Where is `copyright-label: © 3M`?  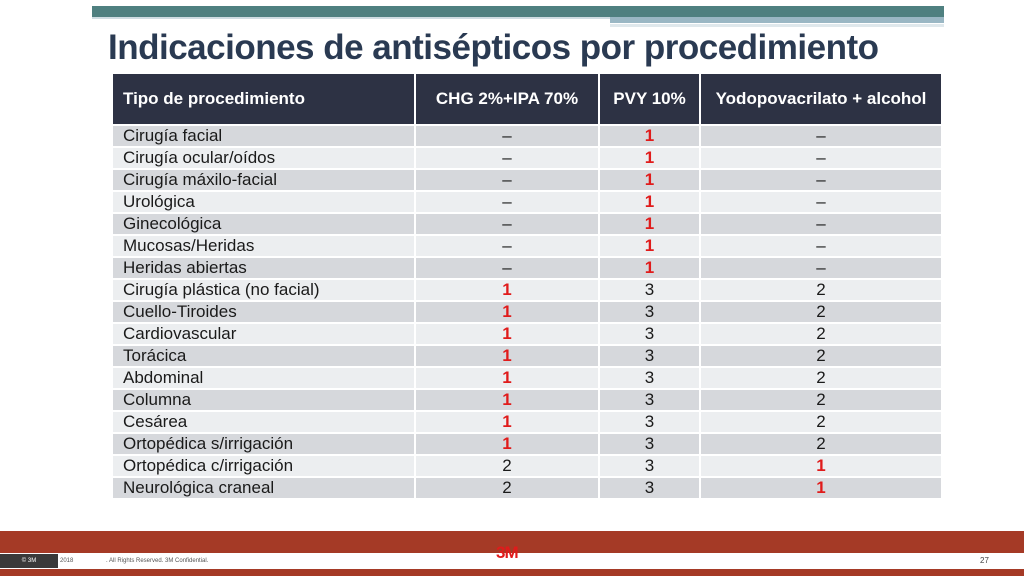
copyright-label: © 3M is located at coordinates (29, 561).